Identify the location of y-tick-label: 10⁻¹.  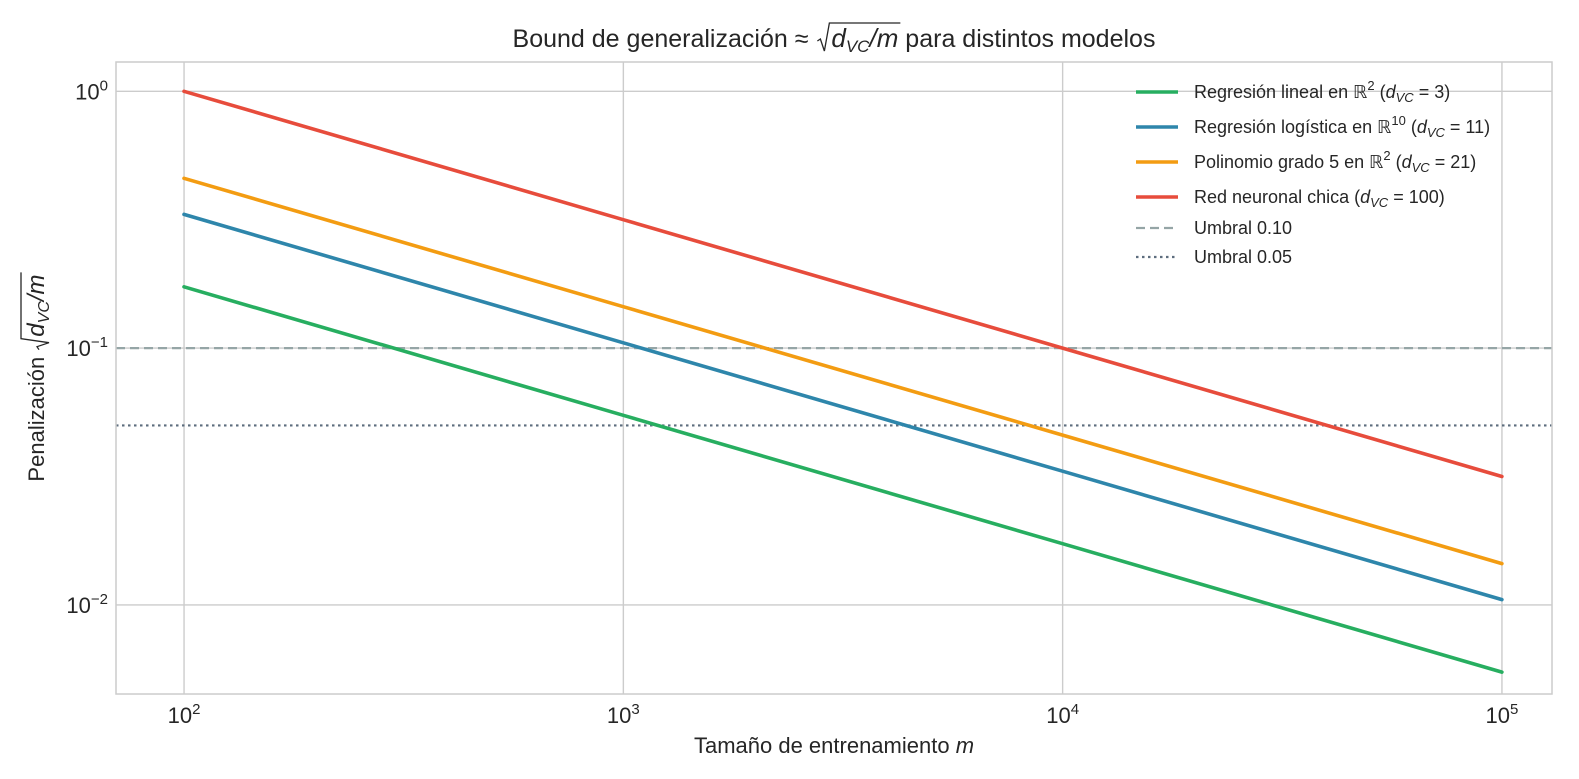
(87, 347).